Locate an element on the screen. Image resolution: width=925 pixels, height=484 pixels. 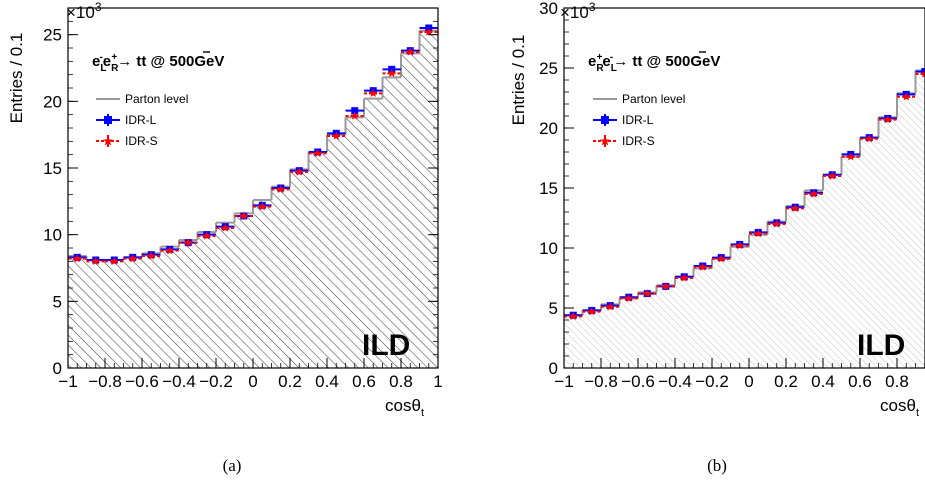
x-tick-label: 1 is located at coordinates (437, 381).